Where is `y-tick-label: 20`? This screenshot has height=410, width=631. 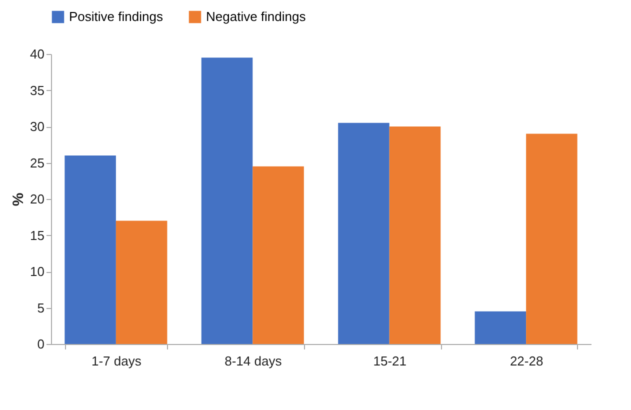
y-tick-label: 20 is located at coordinates (37, 199).